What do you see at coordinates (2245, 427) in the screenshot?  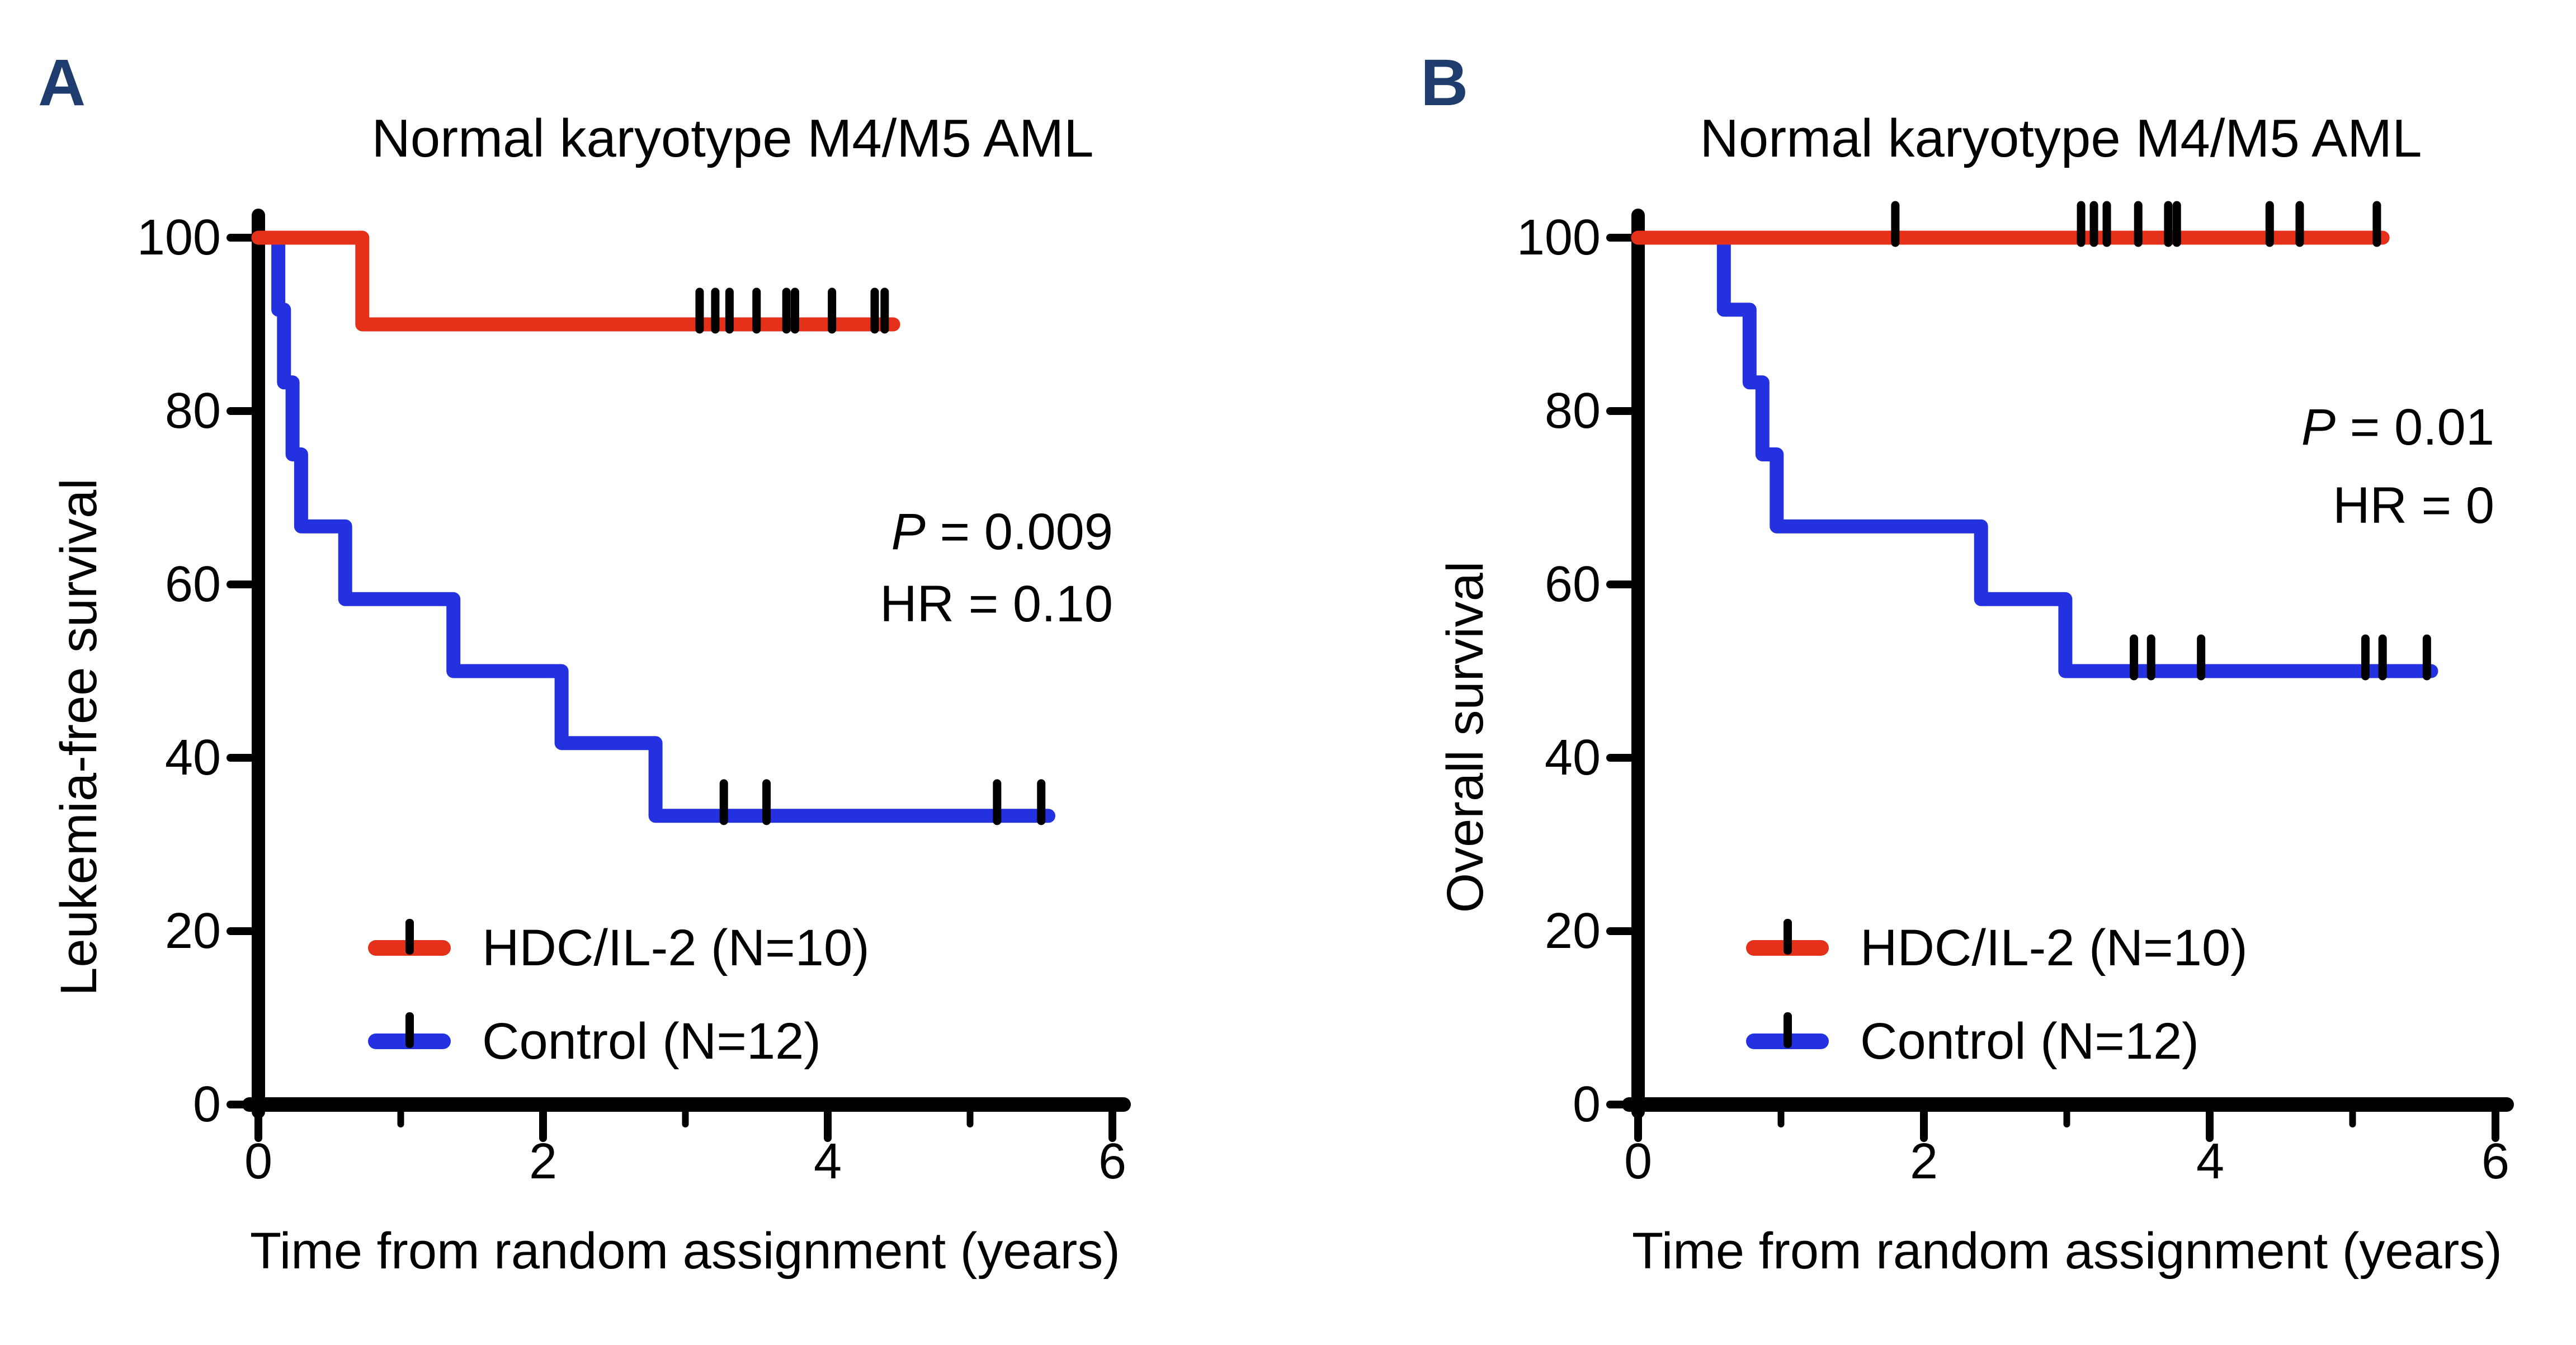 I see `panel-b-p-value: P = 0.01` at bounding box center [2245, 427].